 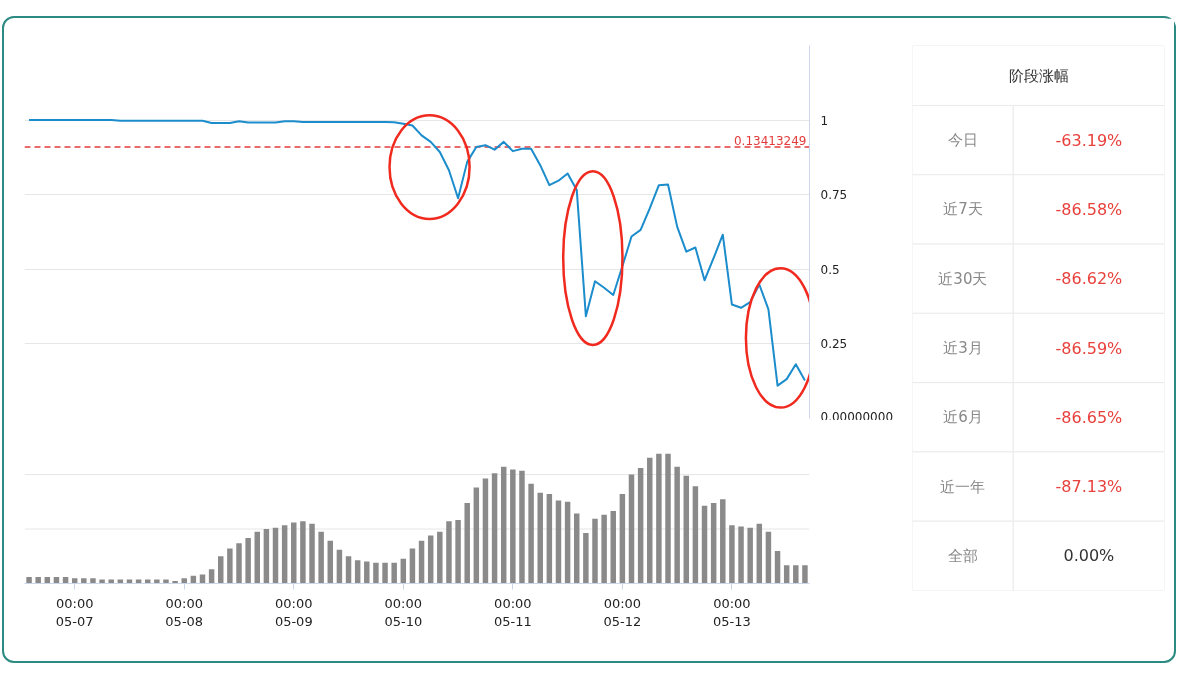 I want to click on data-label: -87.13%, so click(x=1089, y=487).